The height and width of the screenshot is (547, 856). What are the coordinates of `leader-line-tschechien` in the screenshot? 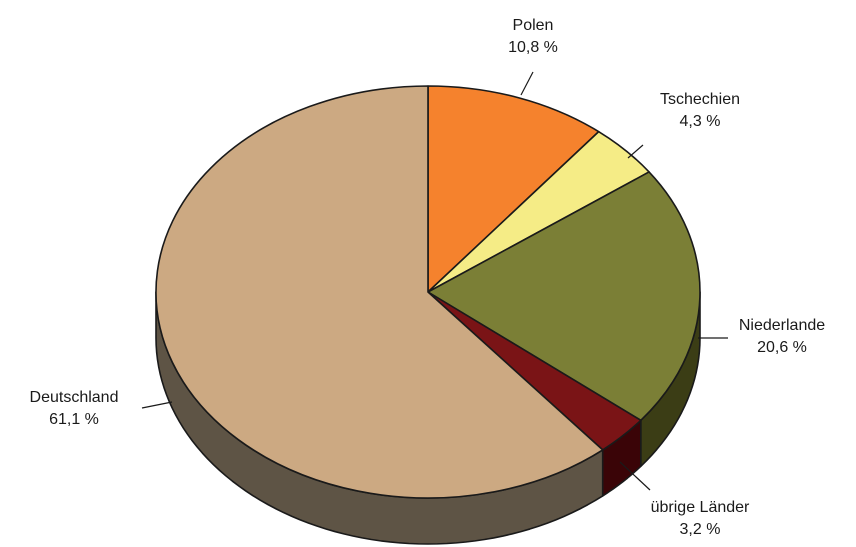 It's located at (635, 151).